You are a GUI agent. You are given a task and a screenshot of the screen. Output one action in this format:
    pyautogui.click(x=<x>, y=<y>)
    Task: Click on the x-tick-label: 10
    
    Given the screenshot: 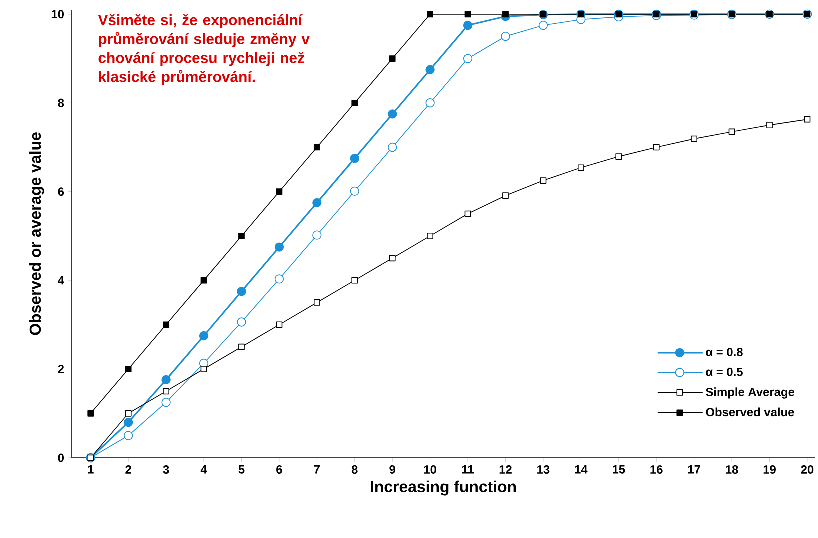 What is the action you would take?
    pyautogui.click(x=430, y=470)
    